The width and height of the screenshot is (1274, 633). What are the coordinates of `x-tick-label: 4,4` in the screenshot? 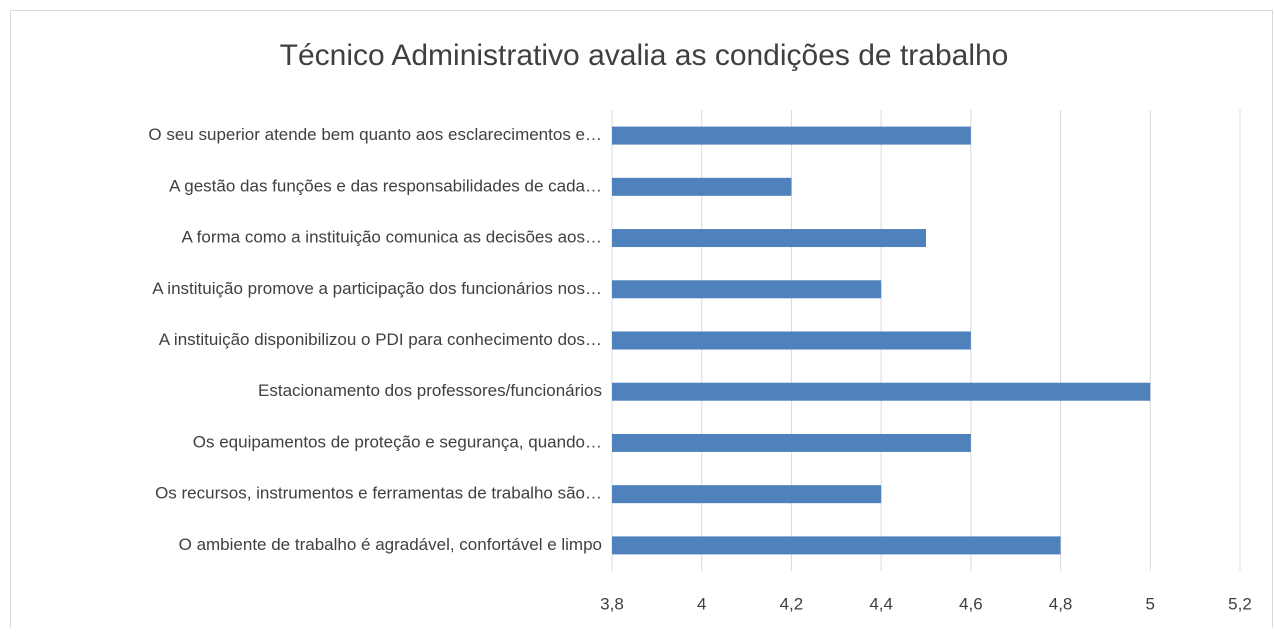 It's located at (881, 603).